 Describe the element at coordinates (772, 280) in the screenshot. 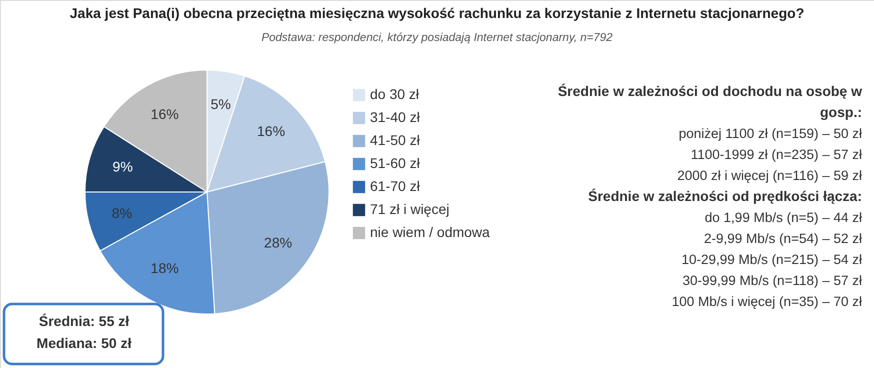

I see `text: 30-99,99 Mb/s (n=118) – 57 zł` at that location.